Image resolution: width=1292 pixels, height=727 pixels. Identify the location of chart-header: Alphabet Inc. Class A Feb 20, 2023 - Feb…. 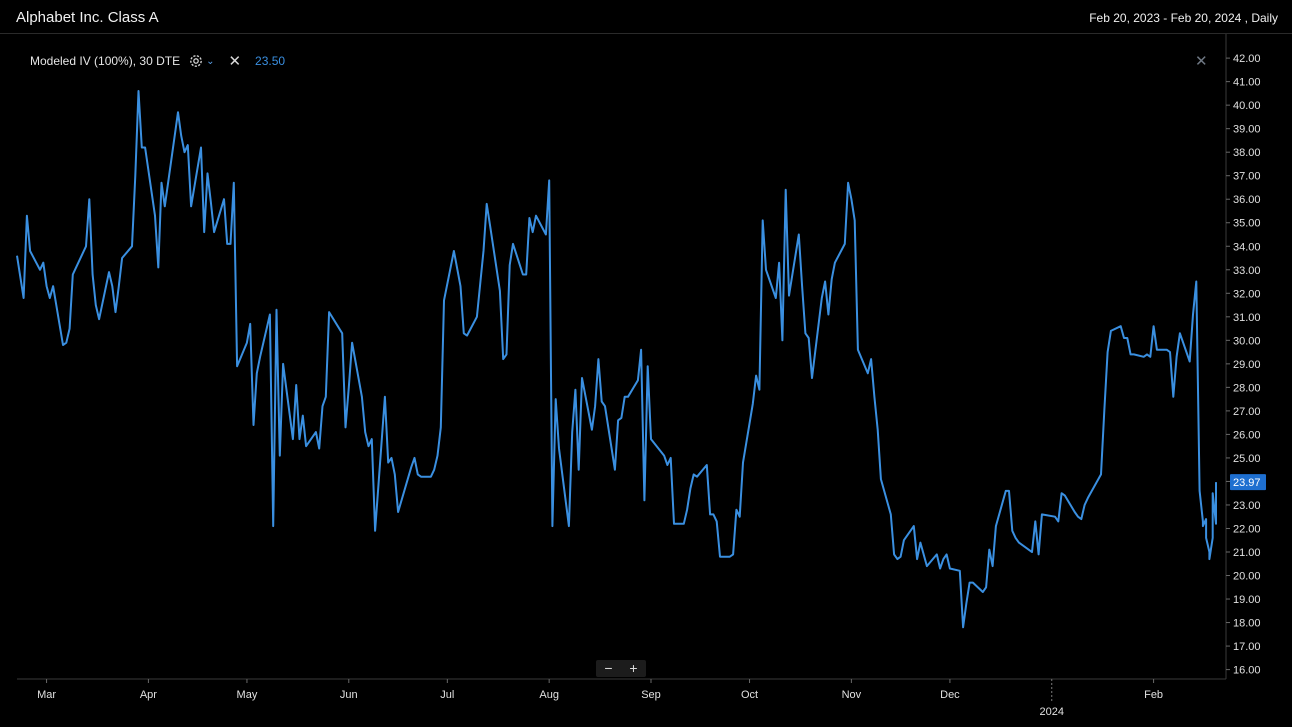
(646, 17).